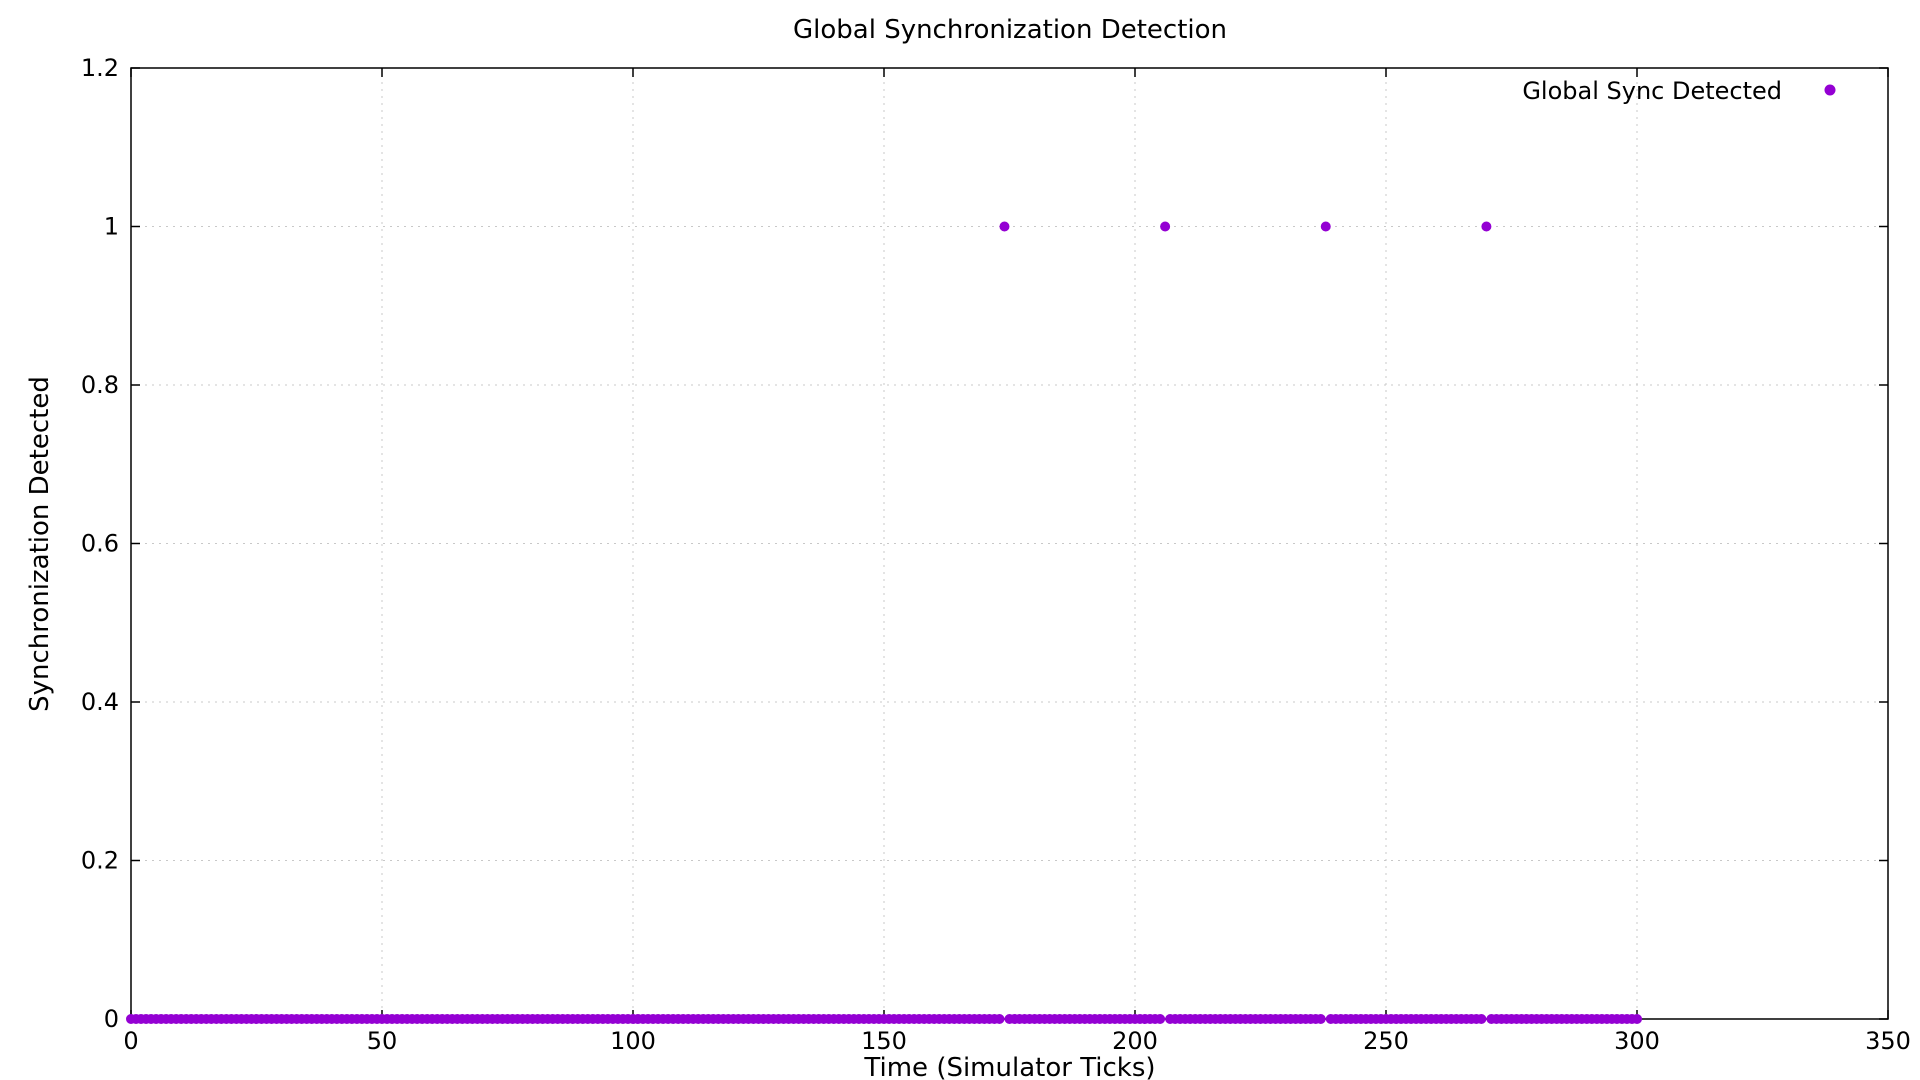 The width and height of the screenshot is (1920, 1080). I want to click on x-tick-label: 50, so click(382, 1041).